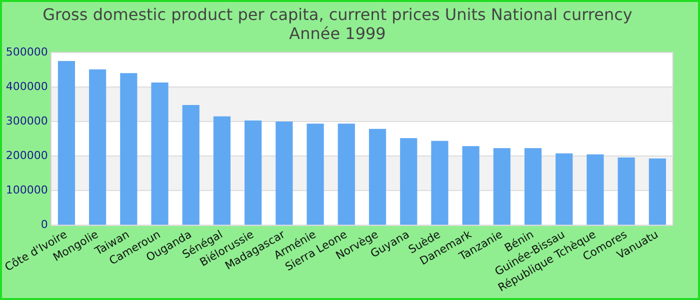 The width and height of the screenshot is (700, 300). I want to click on y-tick-label: 300000, so click(27, 121).